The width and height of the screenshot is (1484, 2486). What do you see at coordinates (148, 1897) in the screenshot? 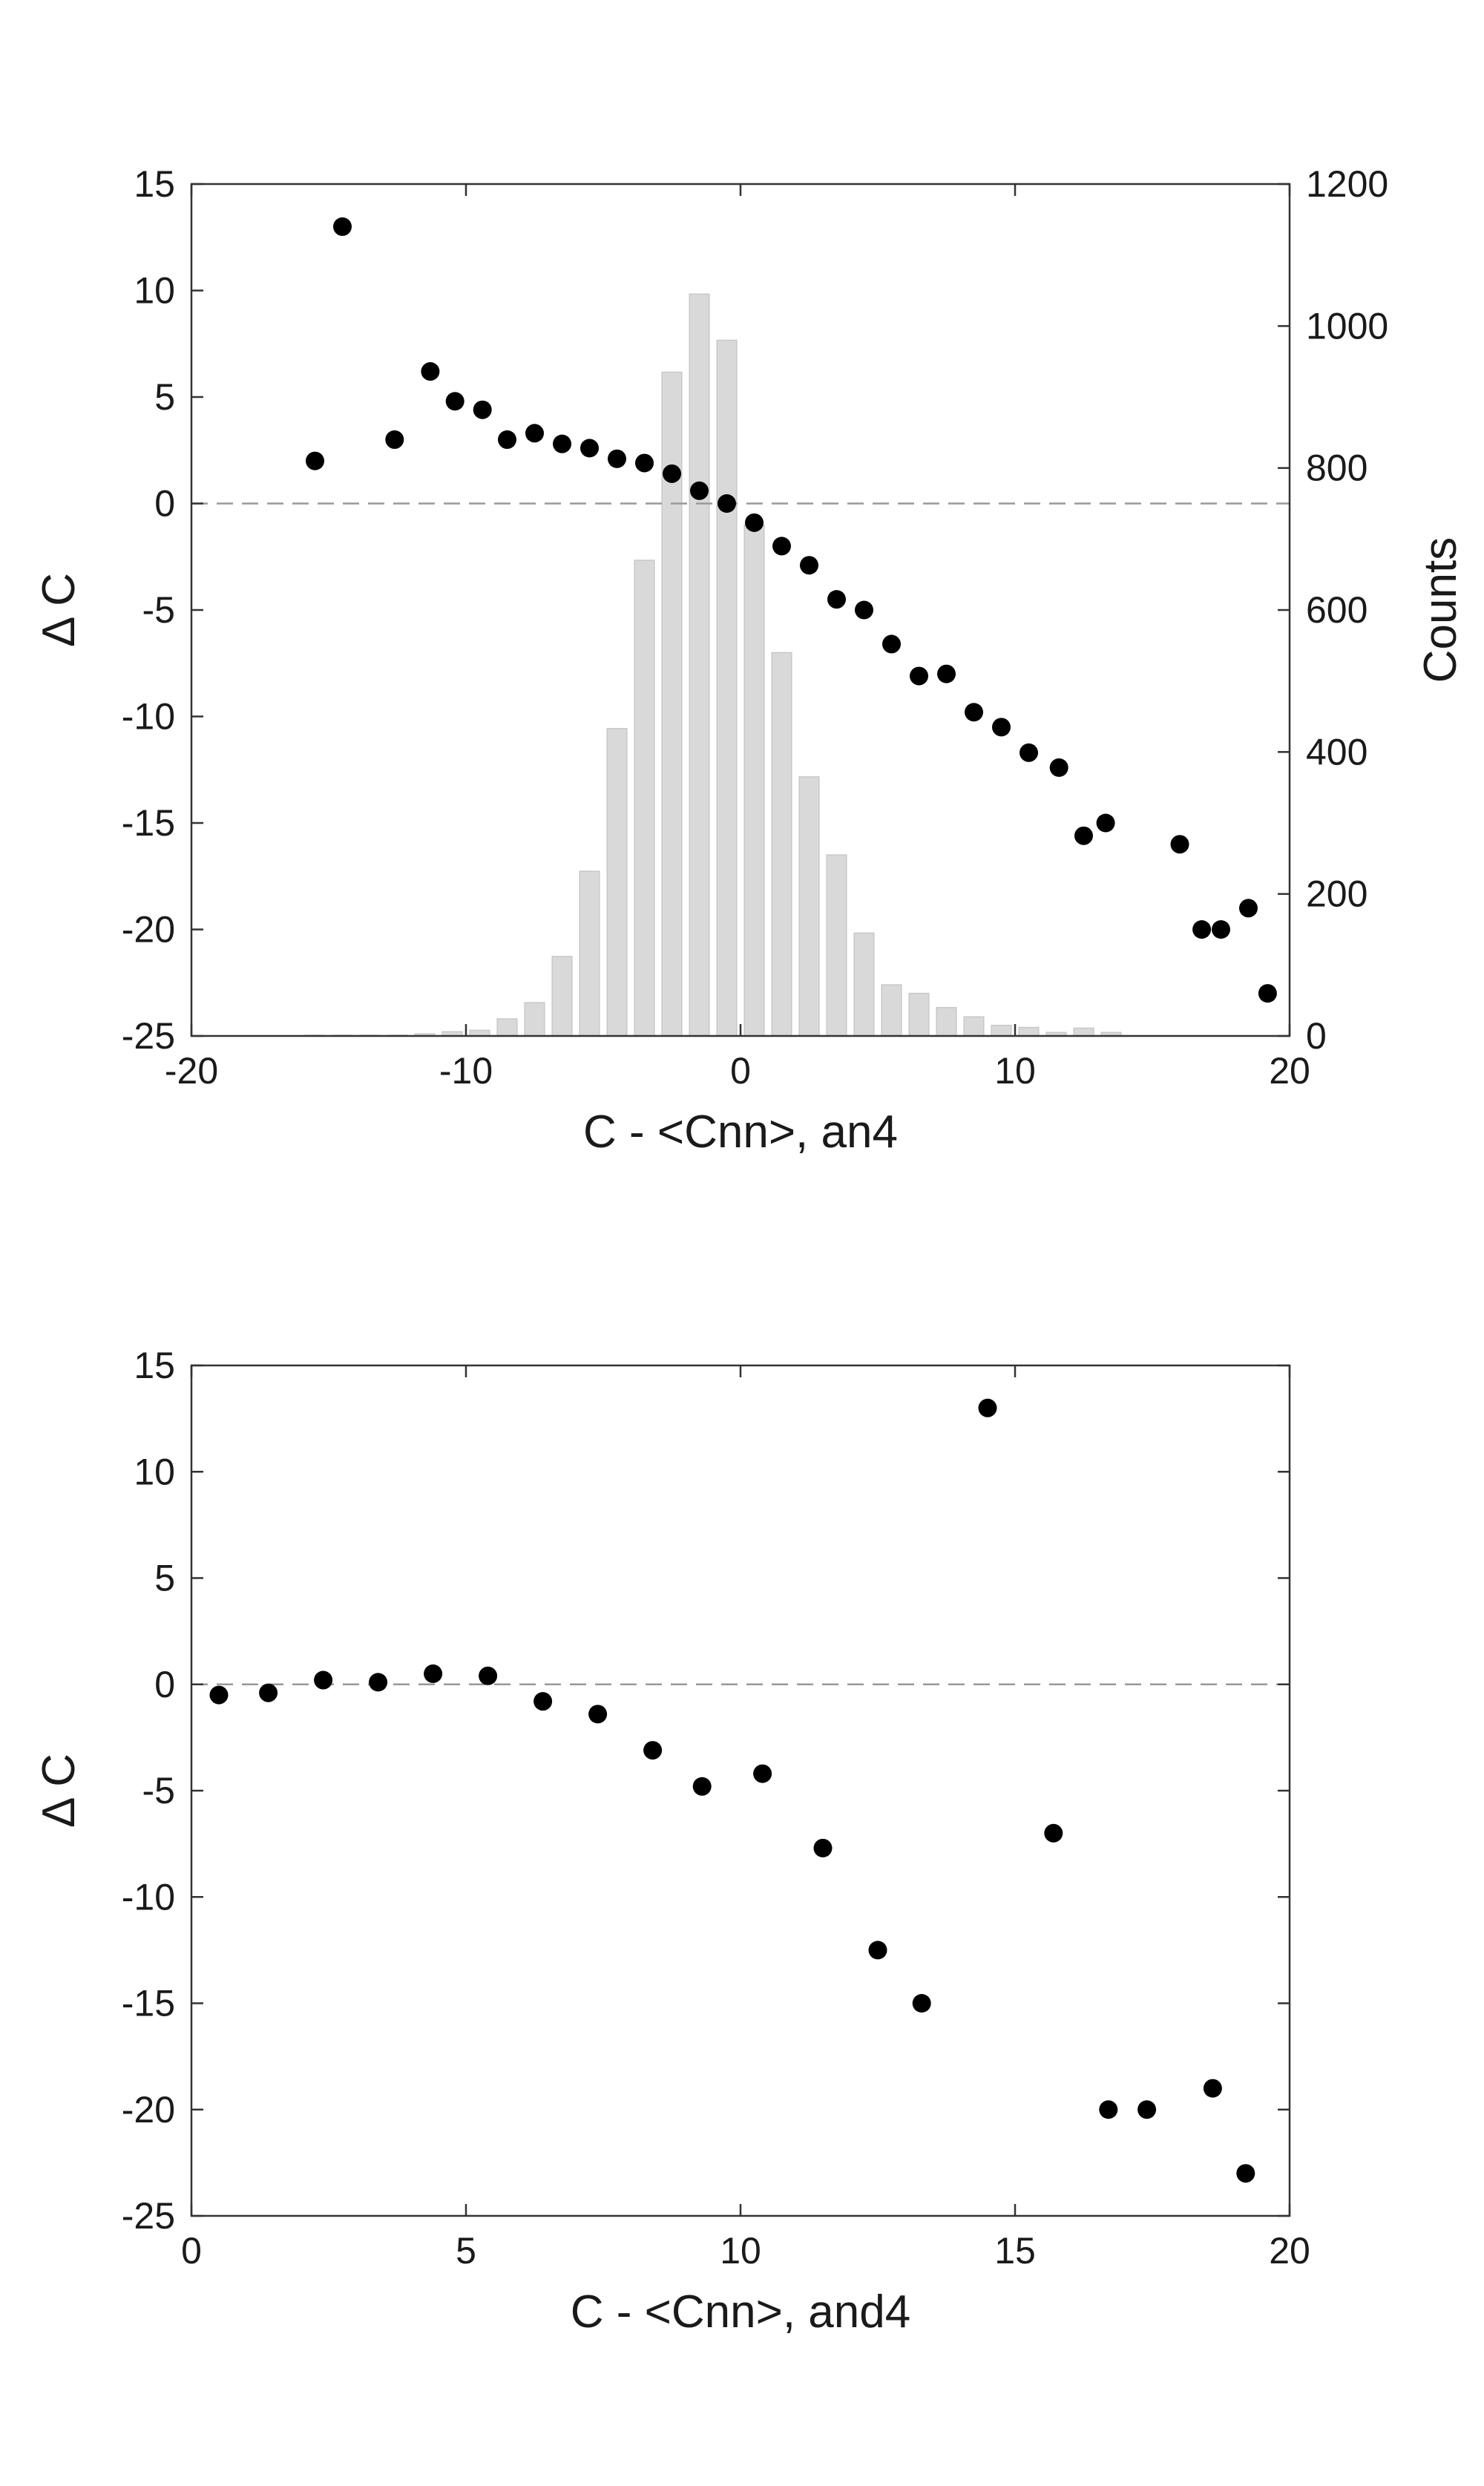
I see `y-tick-label: -10` at bounding box center [148, 1897].